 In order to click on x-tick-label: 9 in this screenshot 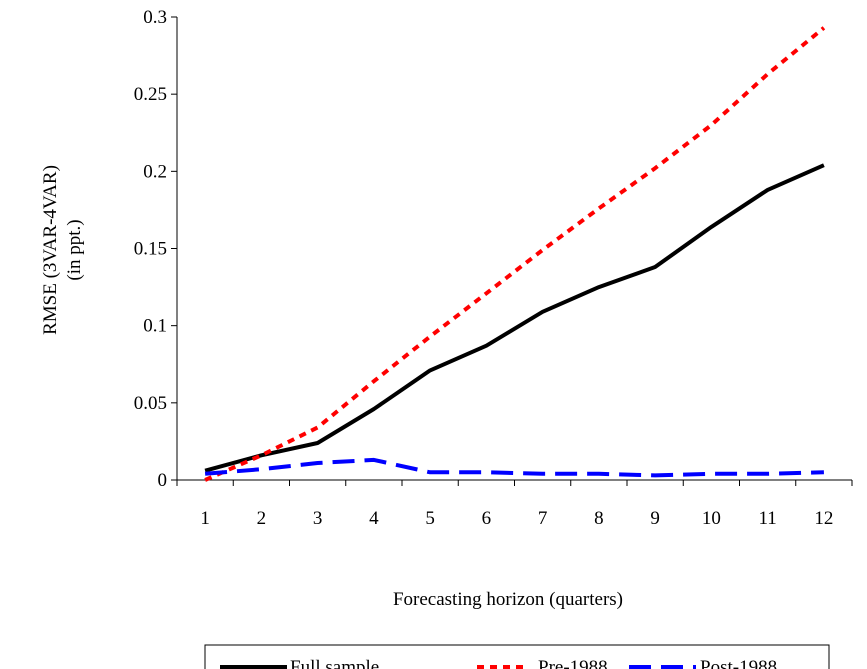, I will do `click(655, 518)`.